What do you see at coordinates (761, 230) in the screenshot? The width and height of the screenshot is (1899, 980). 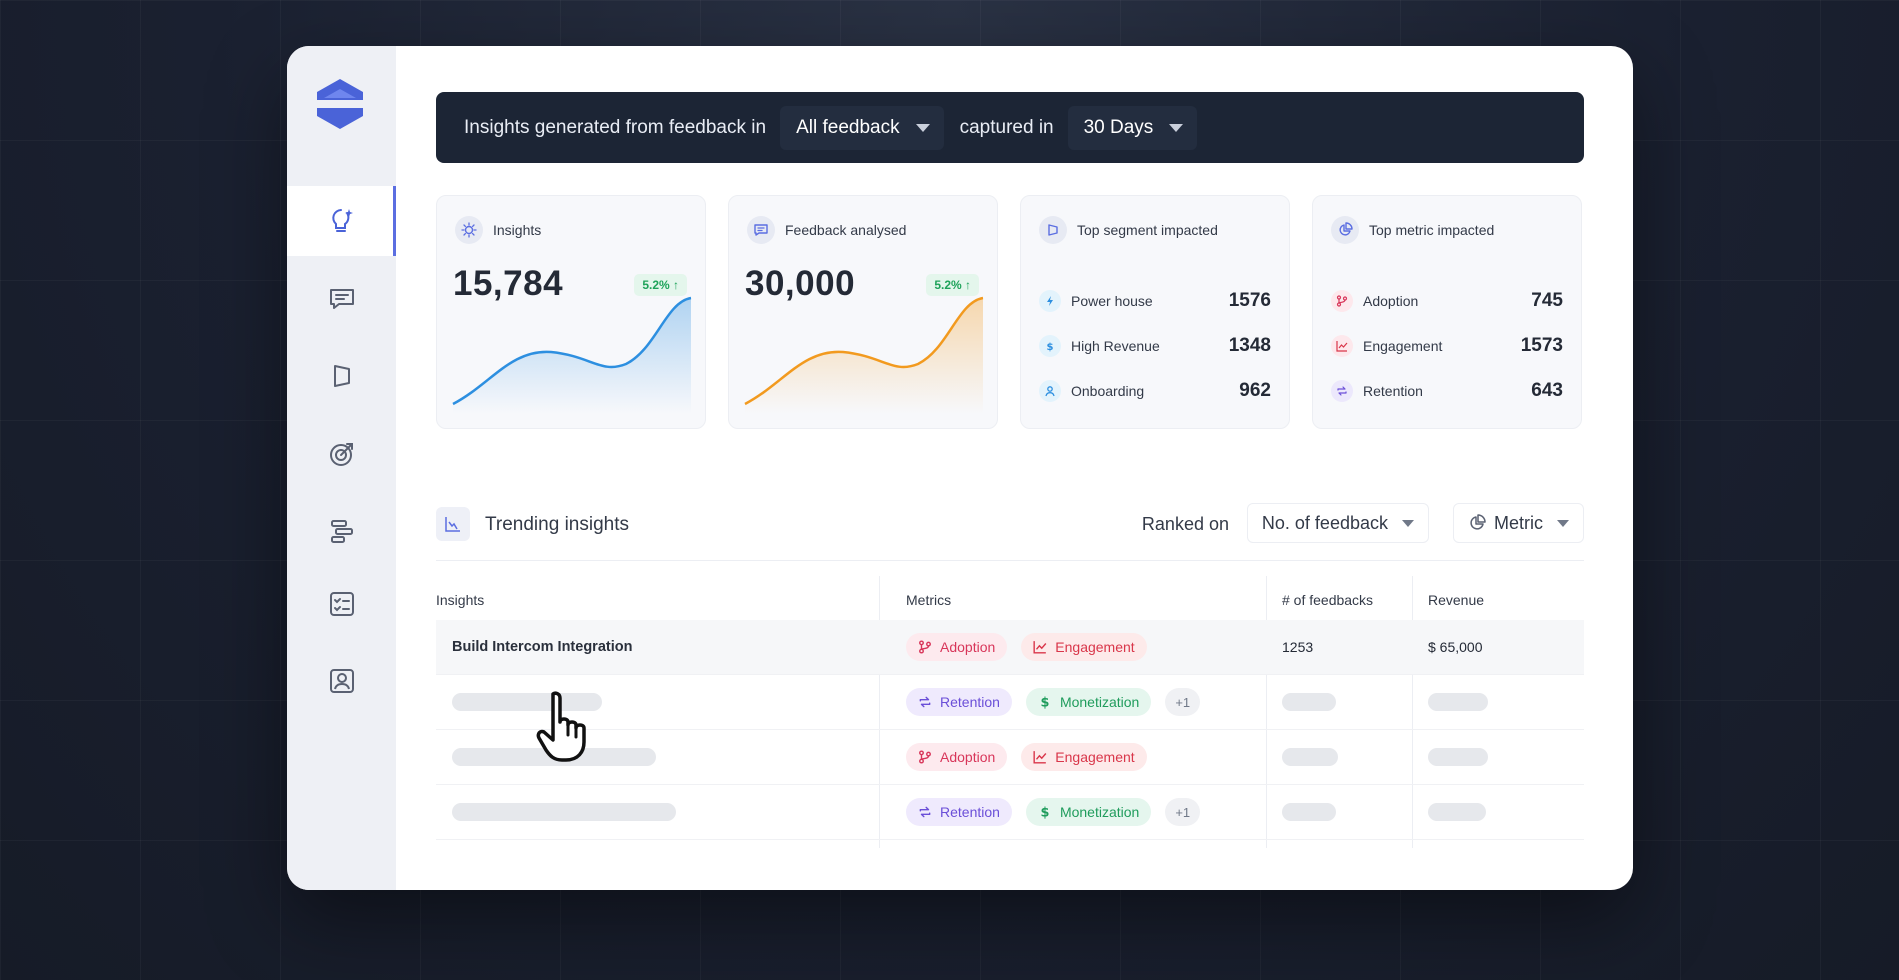 I see `chat-icon` at bounding box center [761, 230].